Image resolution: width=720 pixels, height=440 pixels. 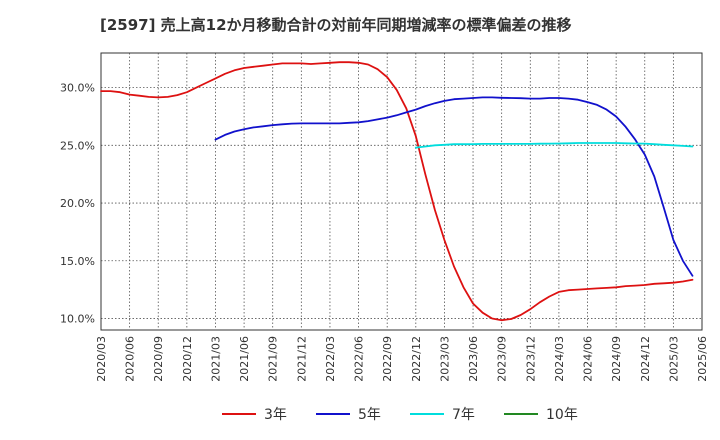 What do you see at coordinates (101, 359) in the screenshot?
I see `x-tick-label: 2020/03` at bounding box center [101, 359].